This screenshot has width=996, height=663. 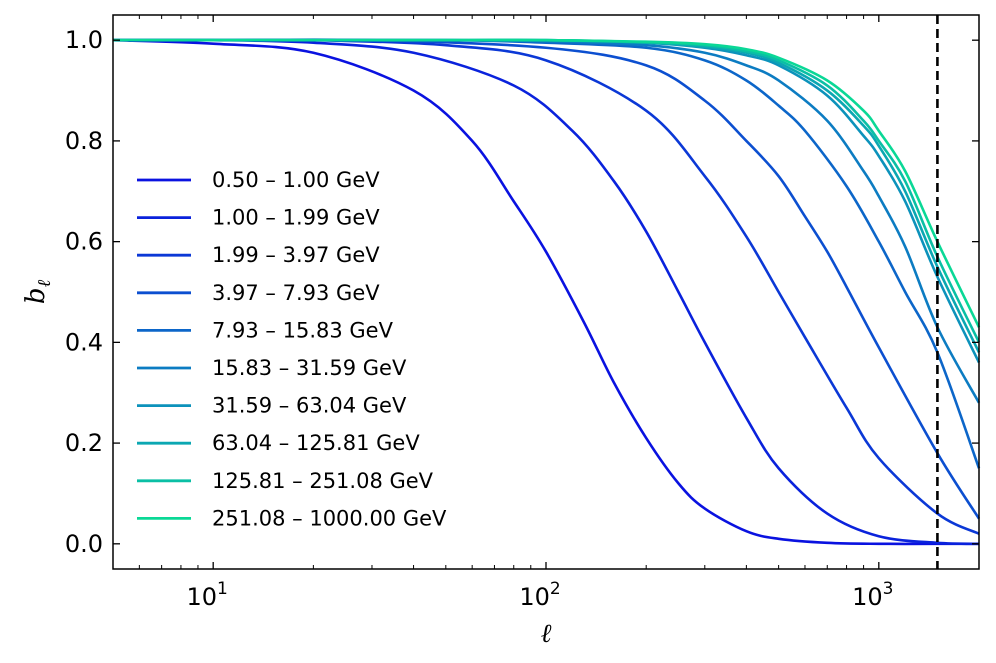 I want to click on y-tick-label: 0.2, so click(x=84, y=443).